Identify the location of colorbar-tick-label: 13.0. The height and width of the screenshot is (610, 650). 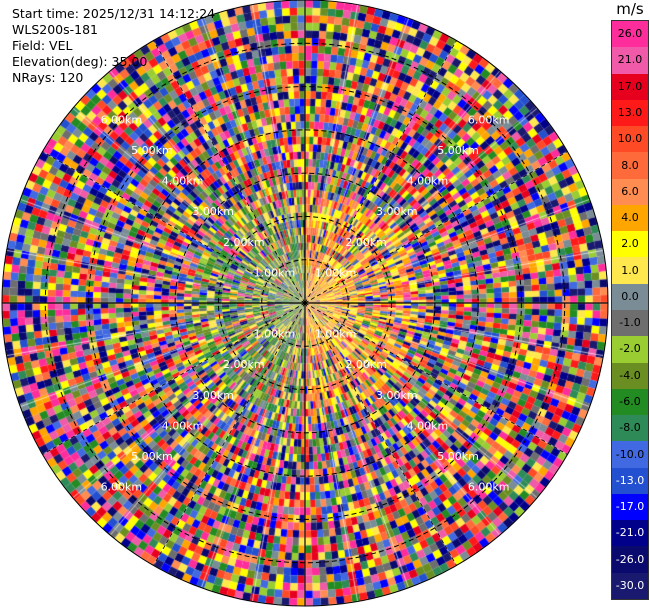
(630, 112).